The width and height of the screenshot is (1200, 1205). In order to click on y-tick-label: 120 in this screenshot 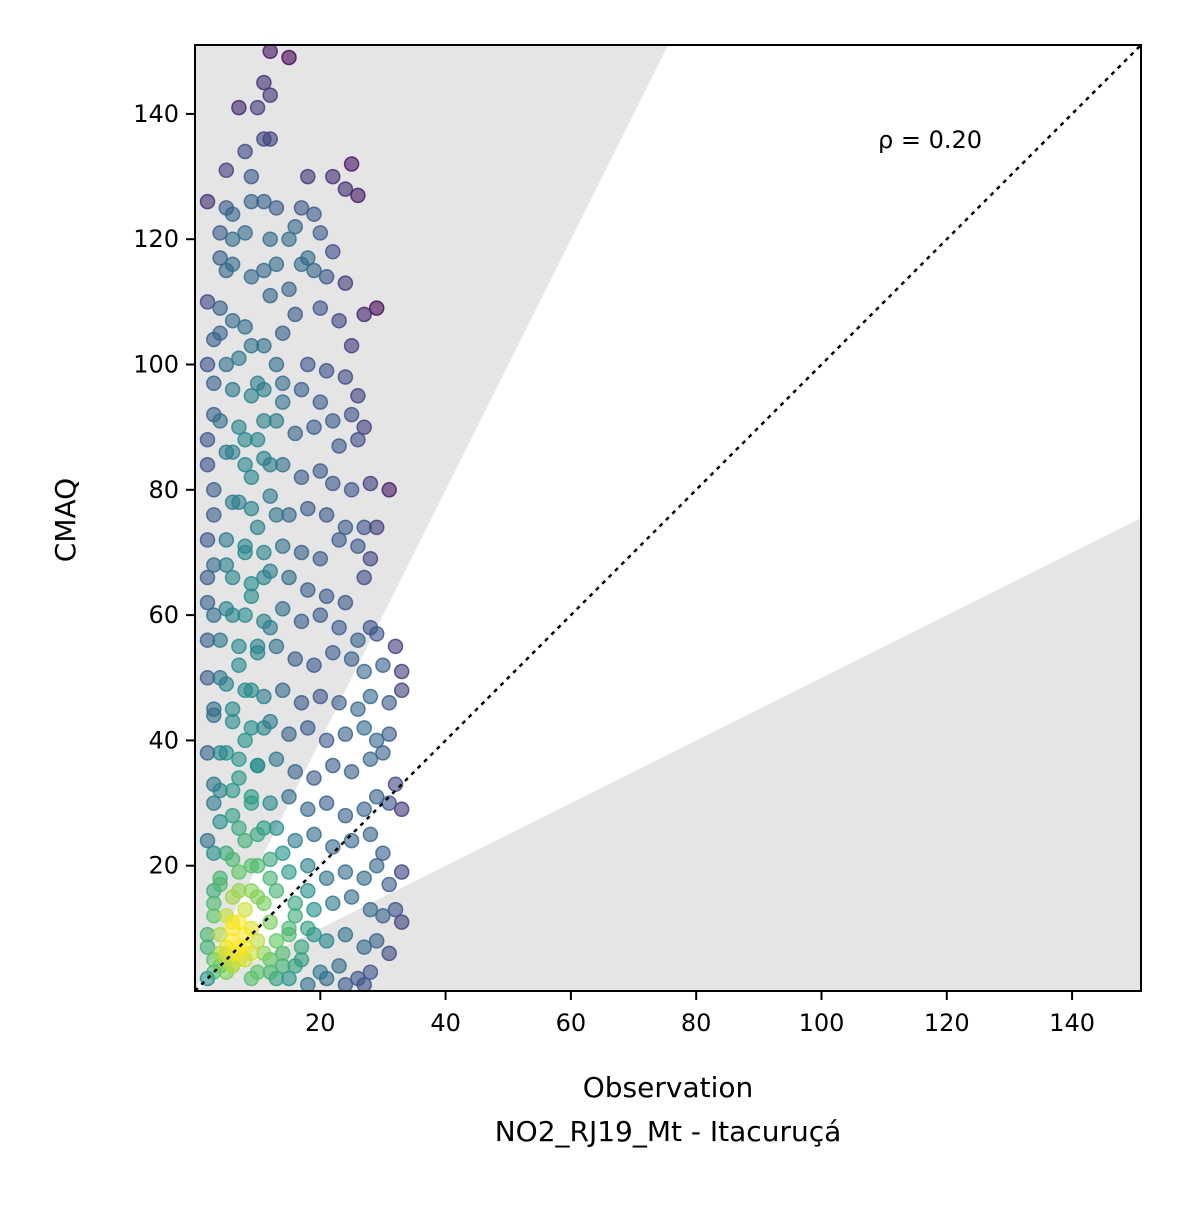, I will do `click(156, 239)`.